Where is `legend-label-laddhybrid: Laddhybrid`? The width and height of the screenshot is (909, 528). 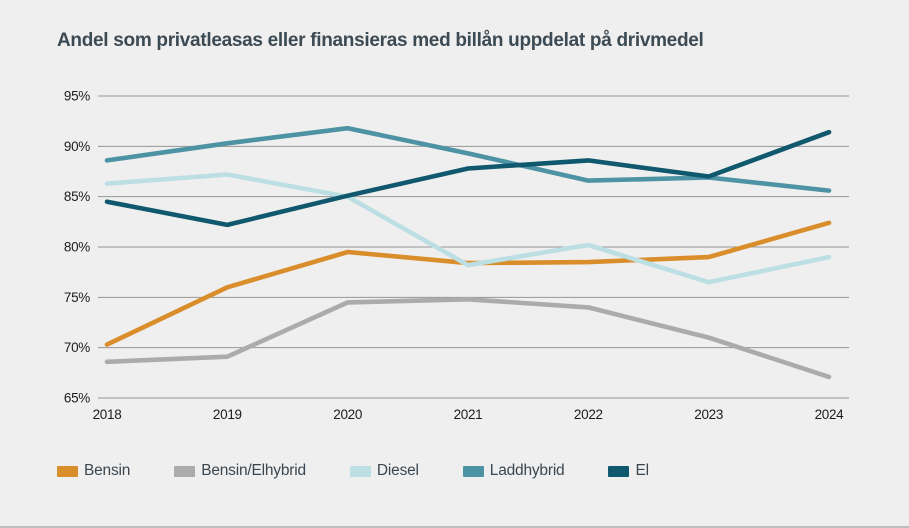 legend-label-laddhybrid: Laddhybrid is located at coordinates (527, 470).